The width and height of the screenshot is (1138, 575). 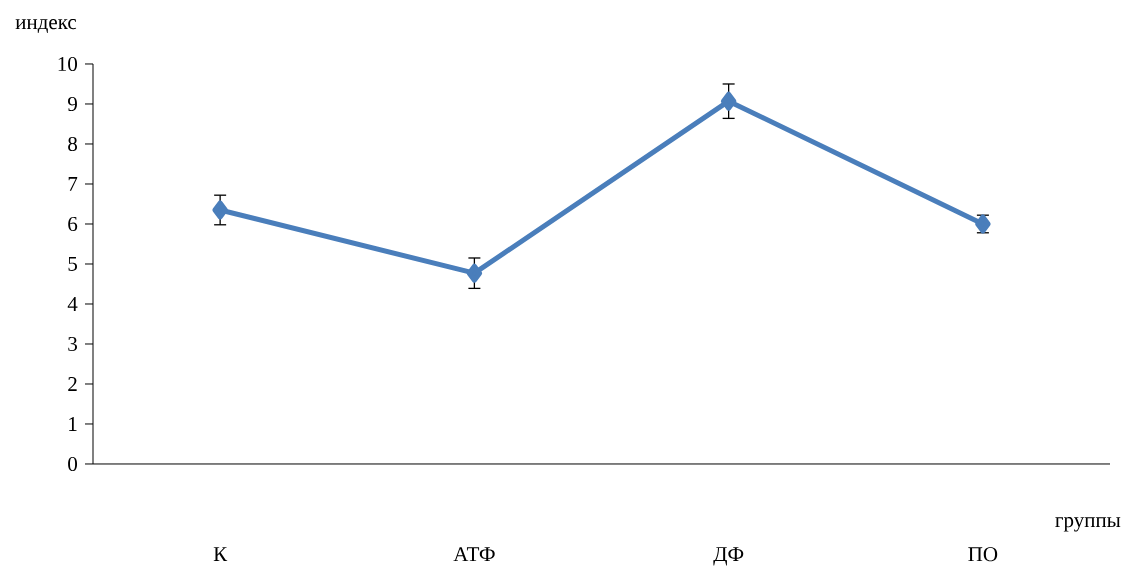 What do you see at coordinates (72, 304) in the screenshot?
I see `y-tick-label: 4` at bounding box center [72, 304].